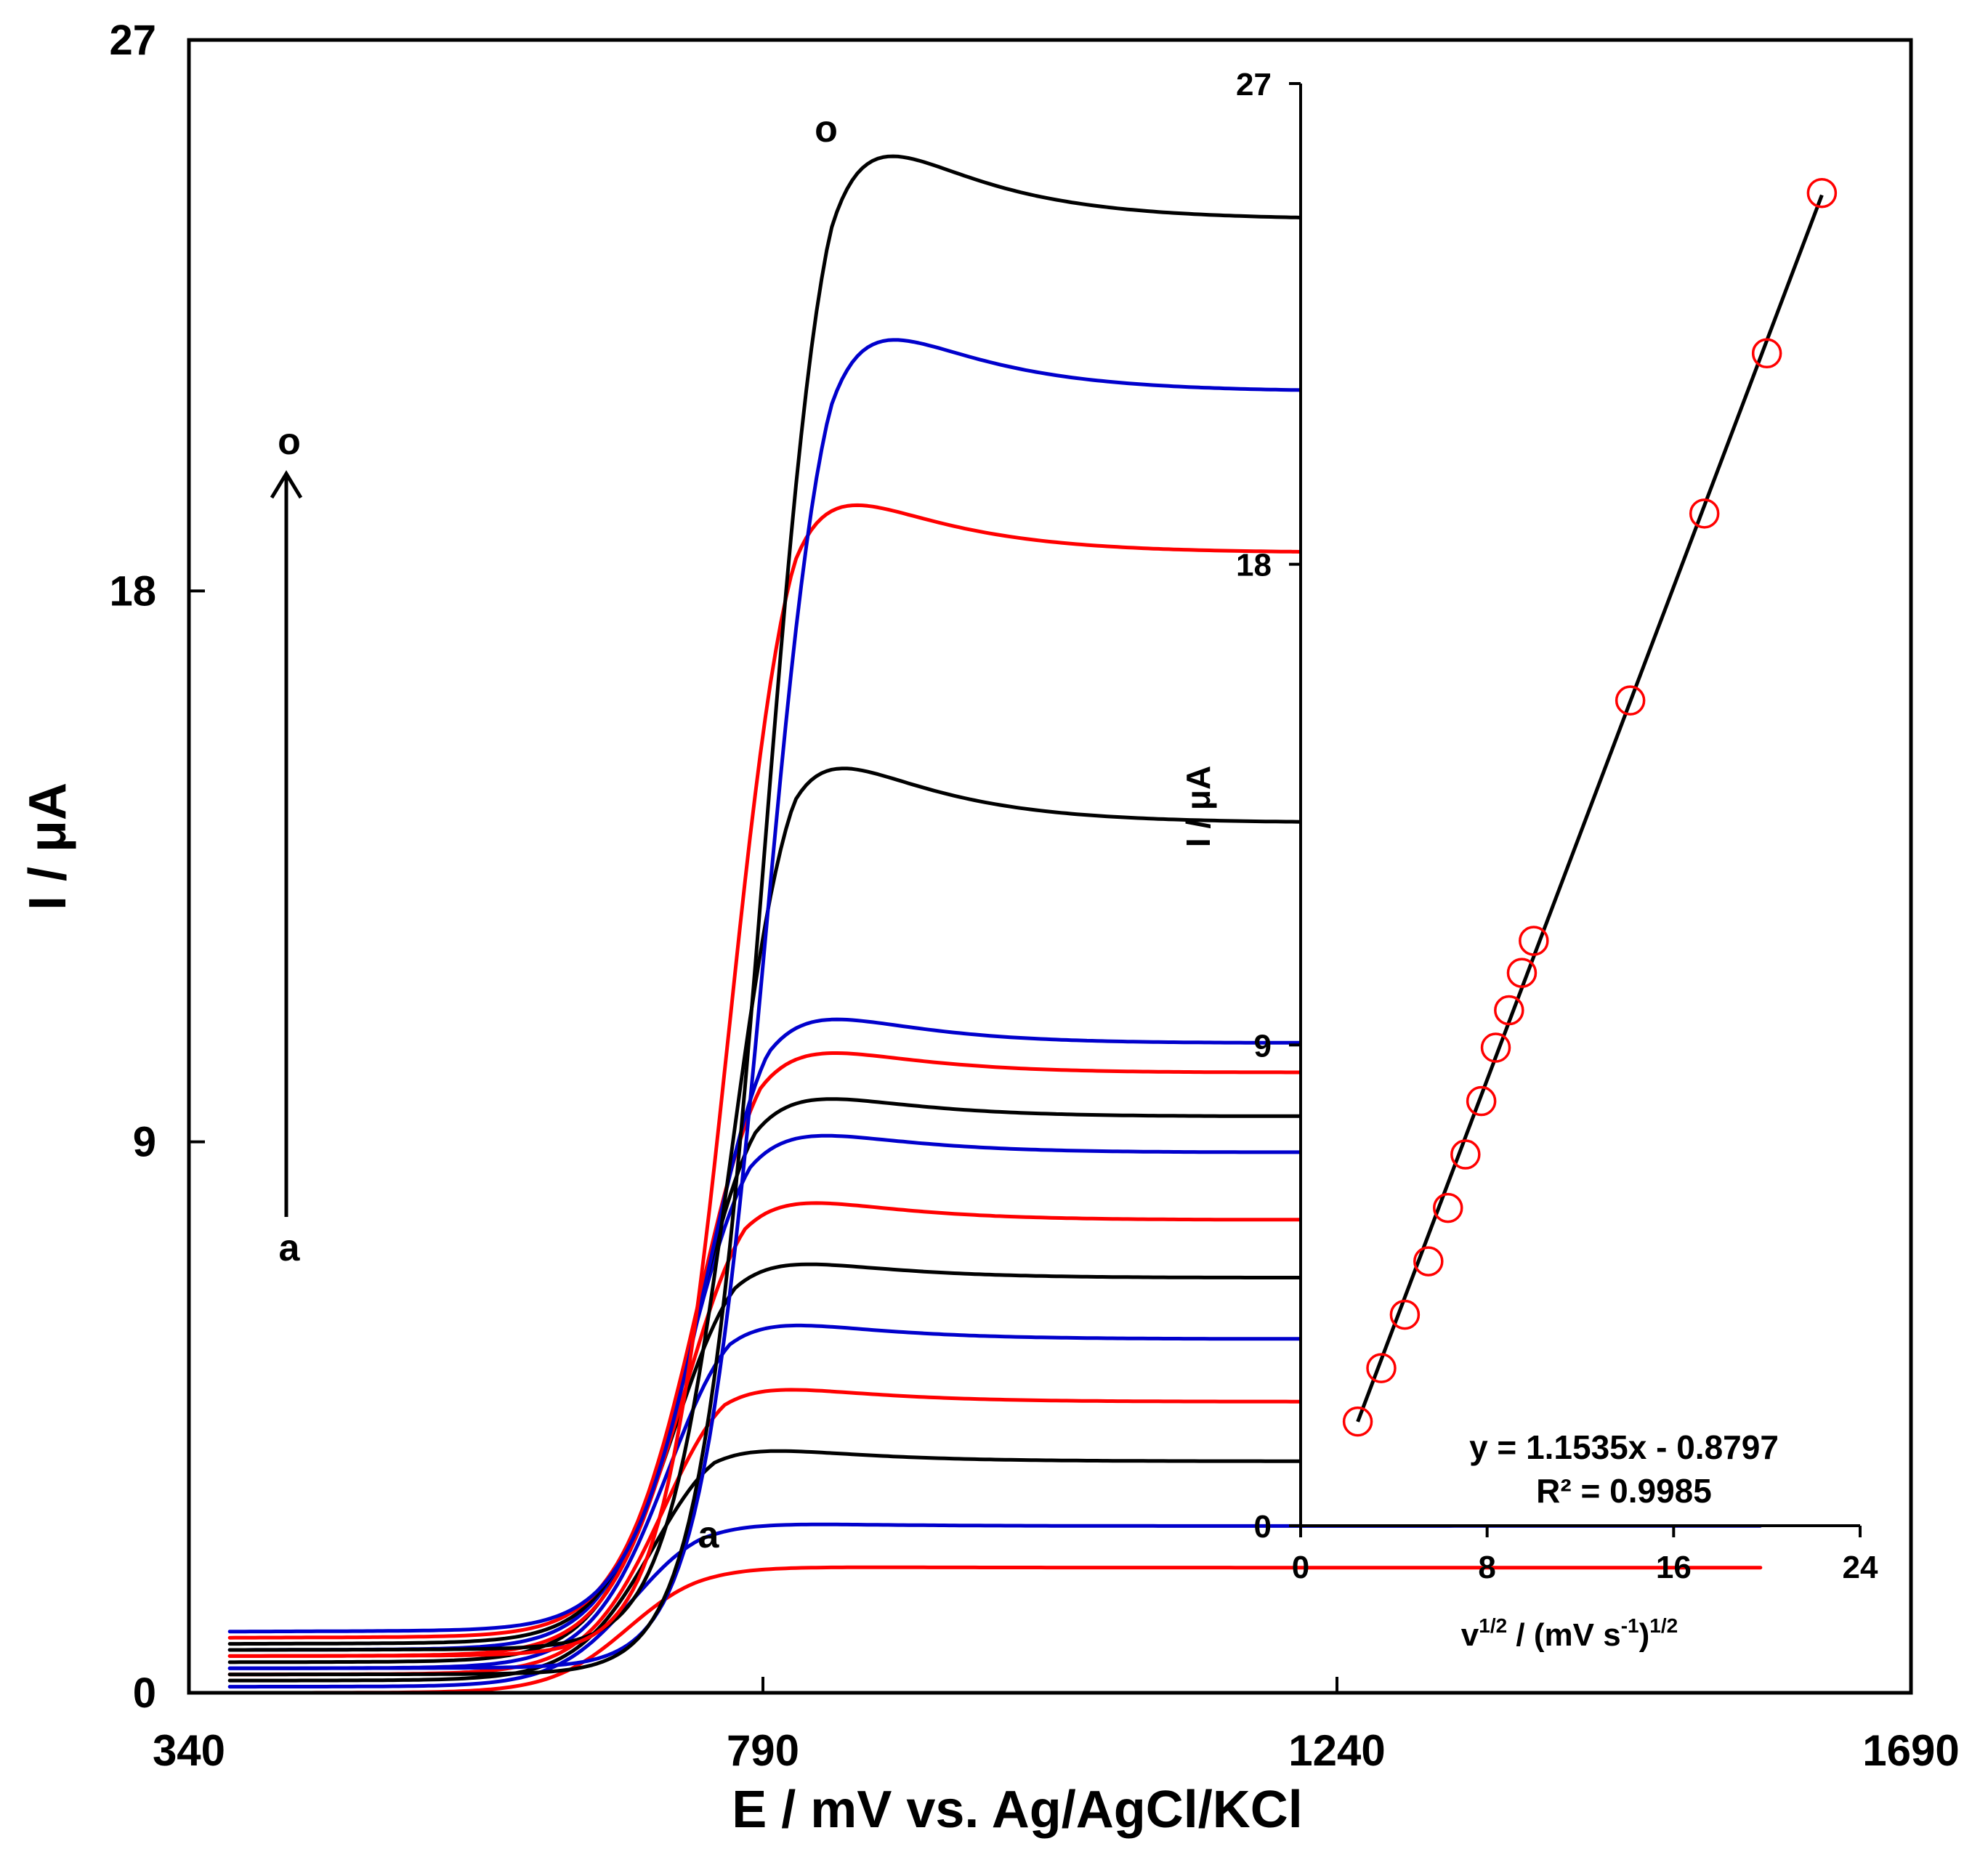 The image size is (1988, 1857). What do you see at coordinates (144, 1693) in the screenshot?
I see `main-y-tick-label: 0` at bounding box center [144, 1693].